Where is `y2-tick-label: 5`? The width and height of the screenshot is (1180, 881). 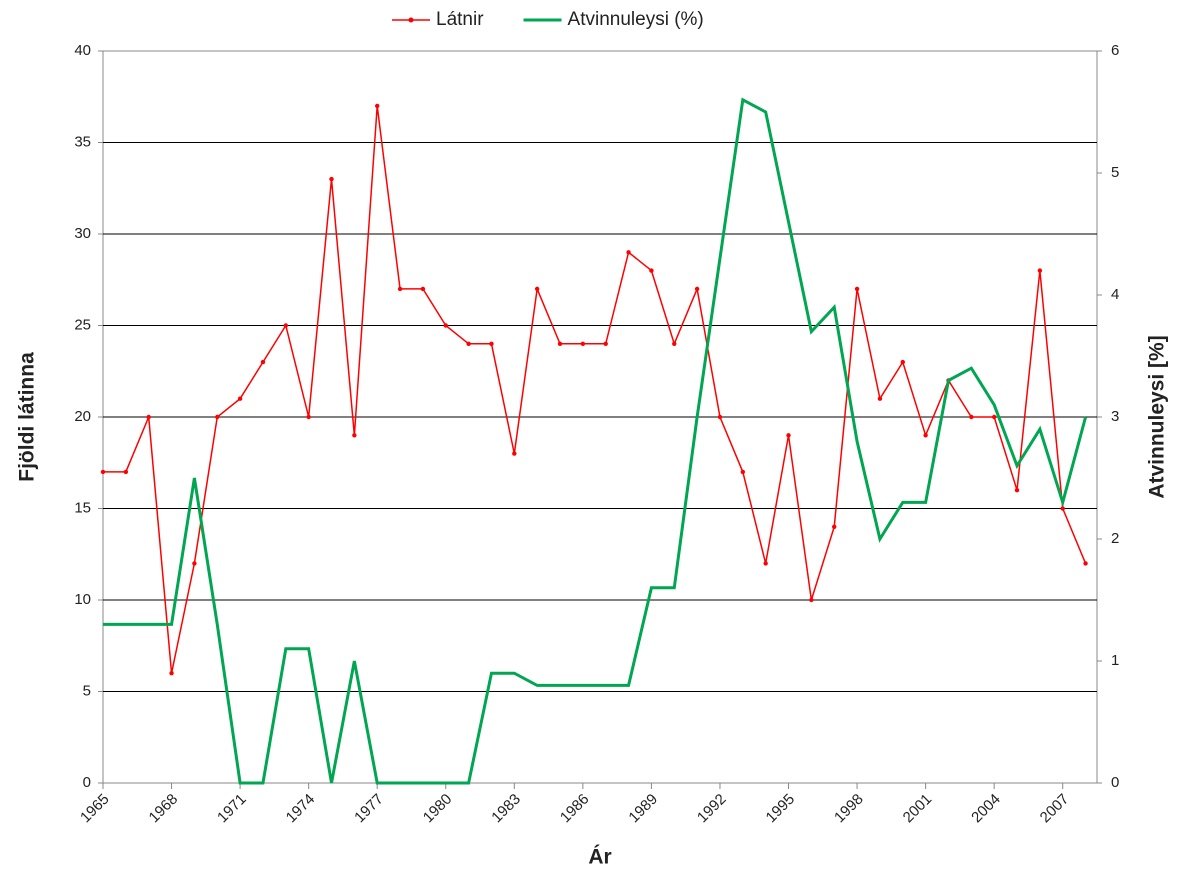
y2-tick-label: 5 is located at coordinates (1115, 172).